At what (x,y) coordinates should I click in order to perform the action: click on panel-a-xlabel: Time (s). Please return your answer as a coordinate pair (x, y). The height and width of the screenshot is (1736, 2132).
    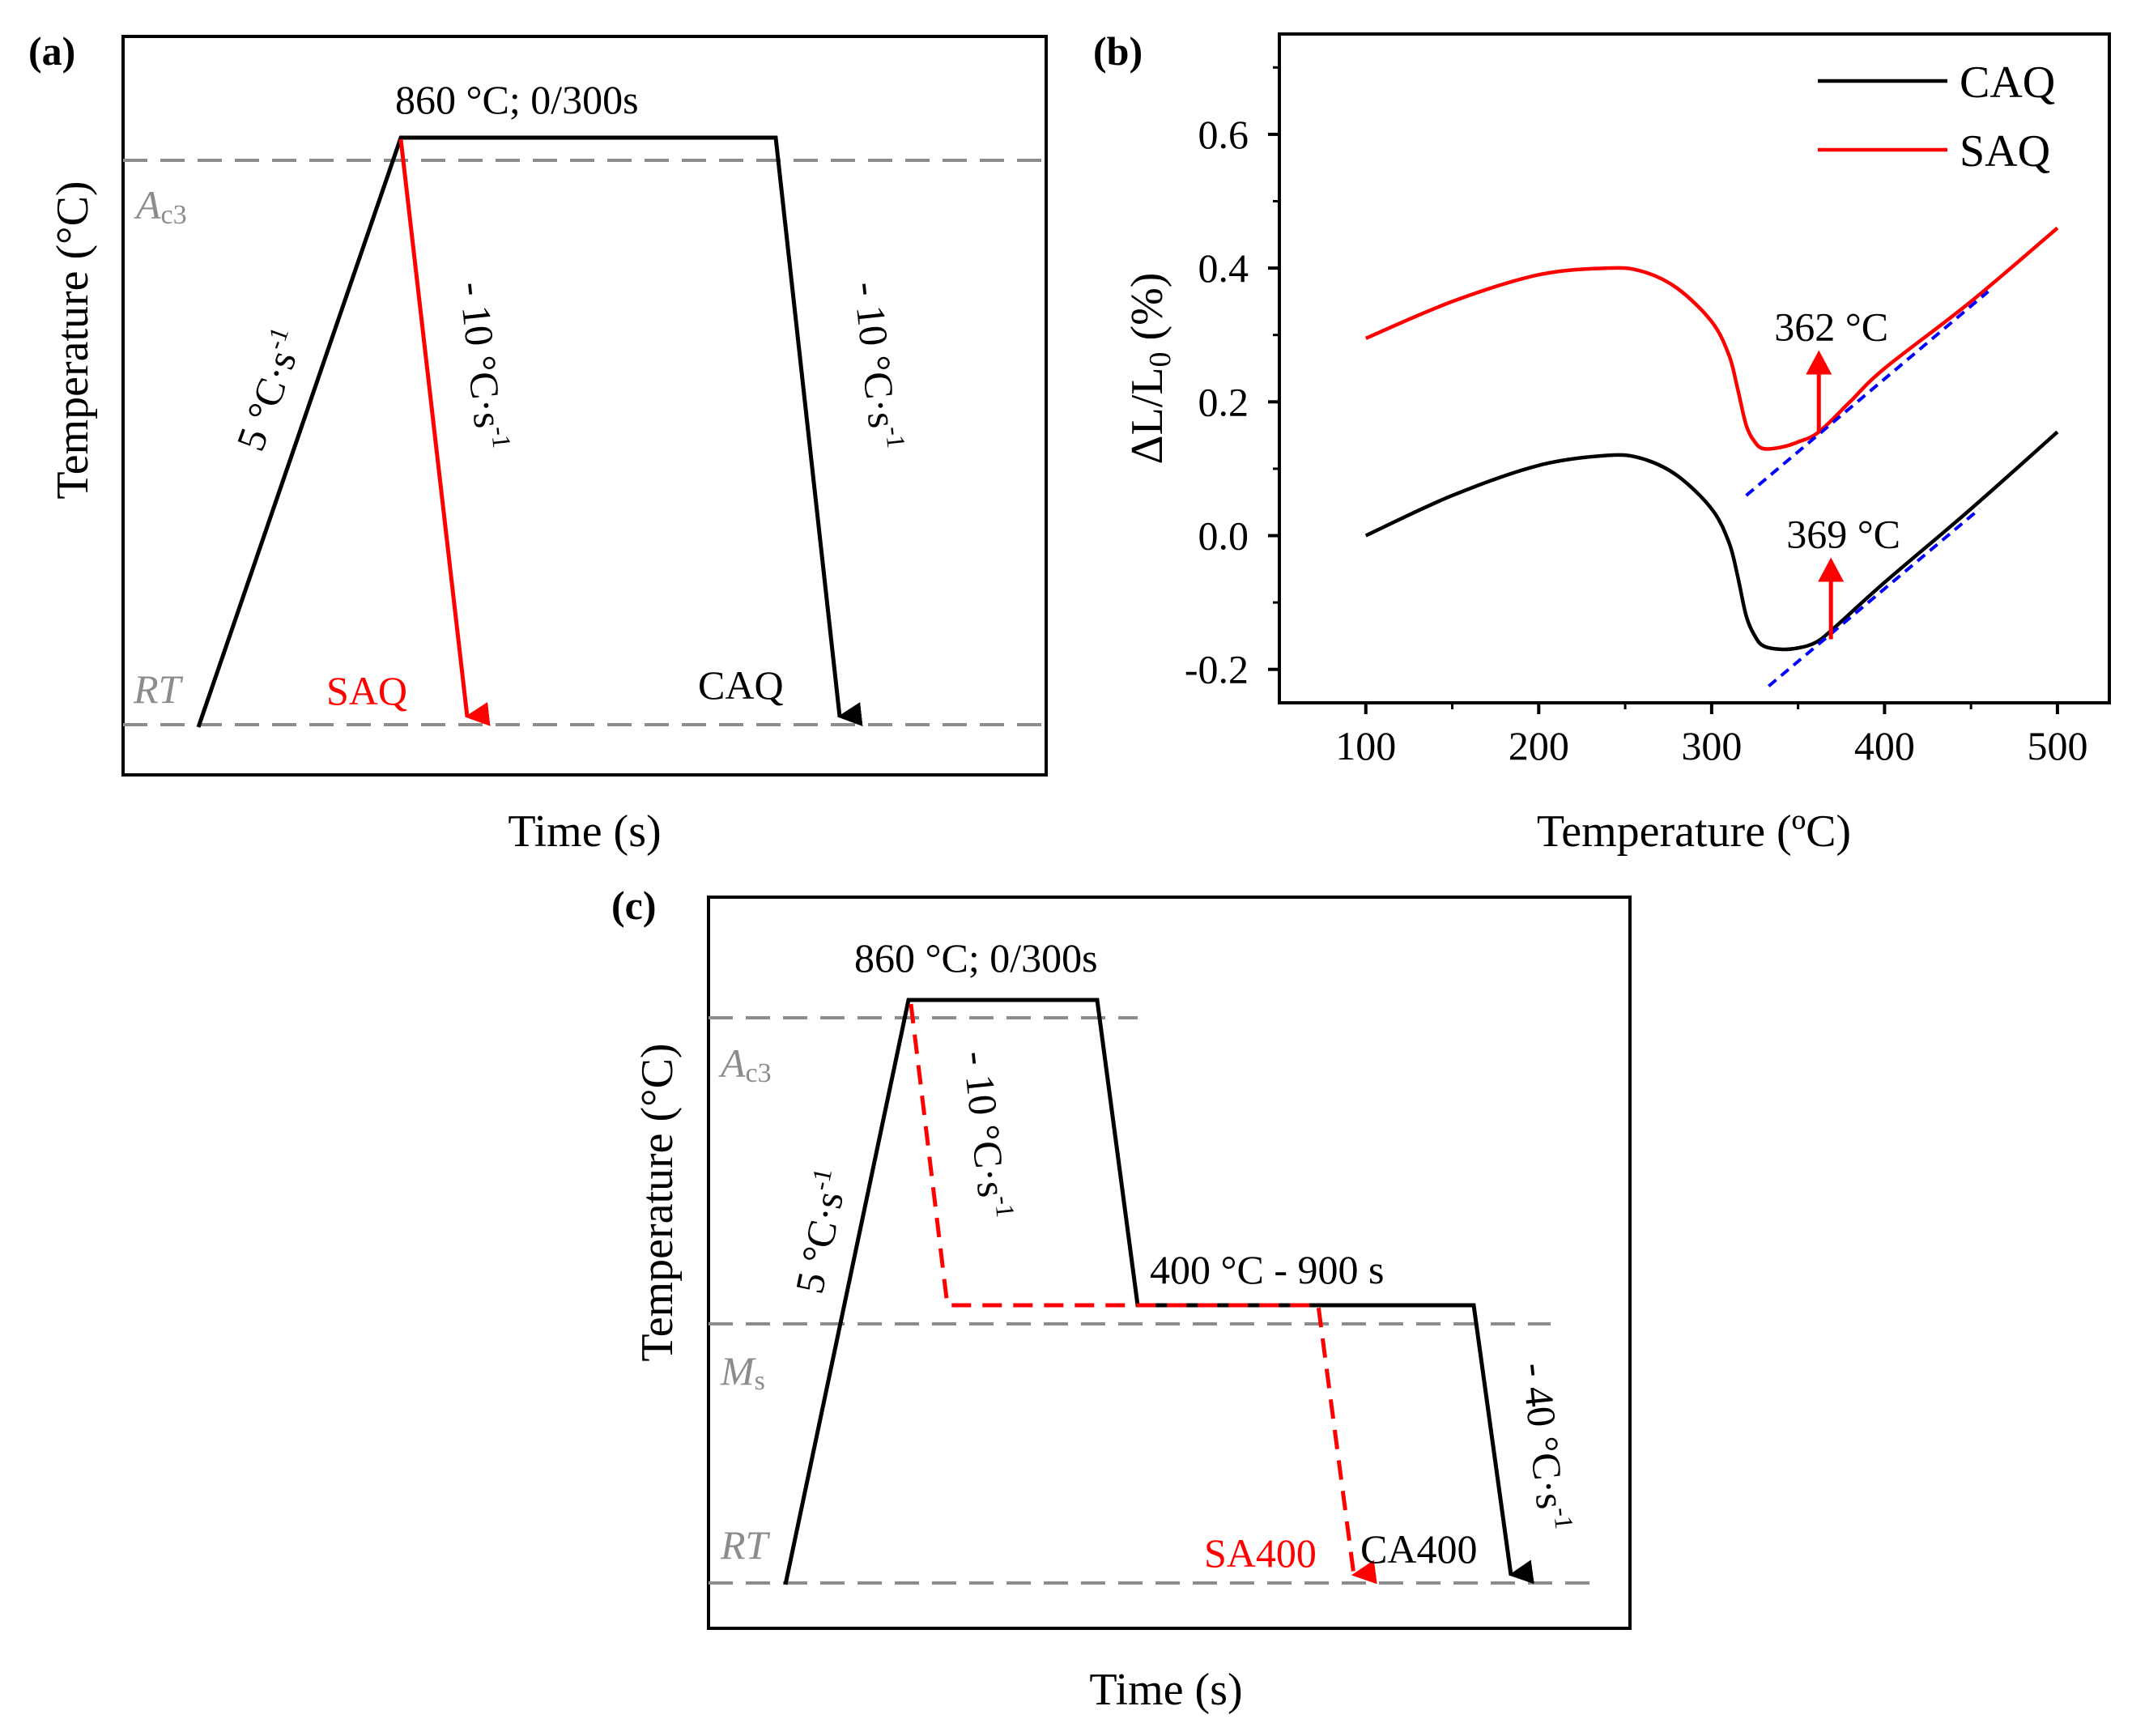
    Looking at the image, I should click on (584, 831).